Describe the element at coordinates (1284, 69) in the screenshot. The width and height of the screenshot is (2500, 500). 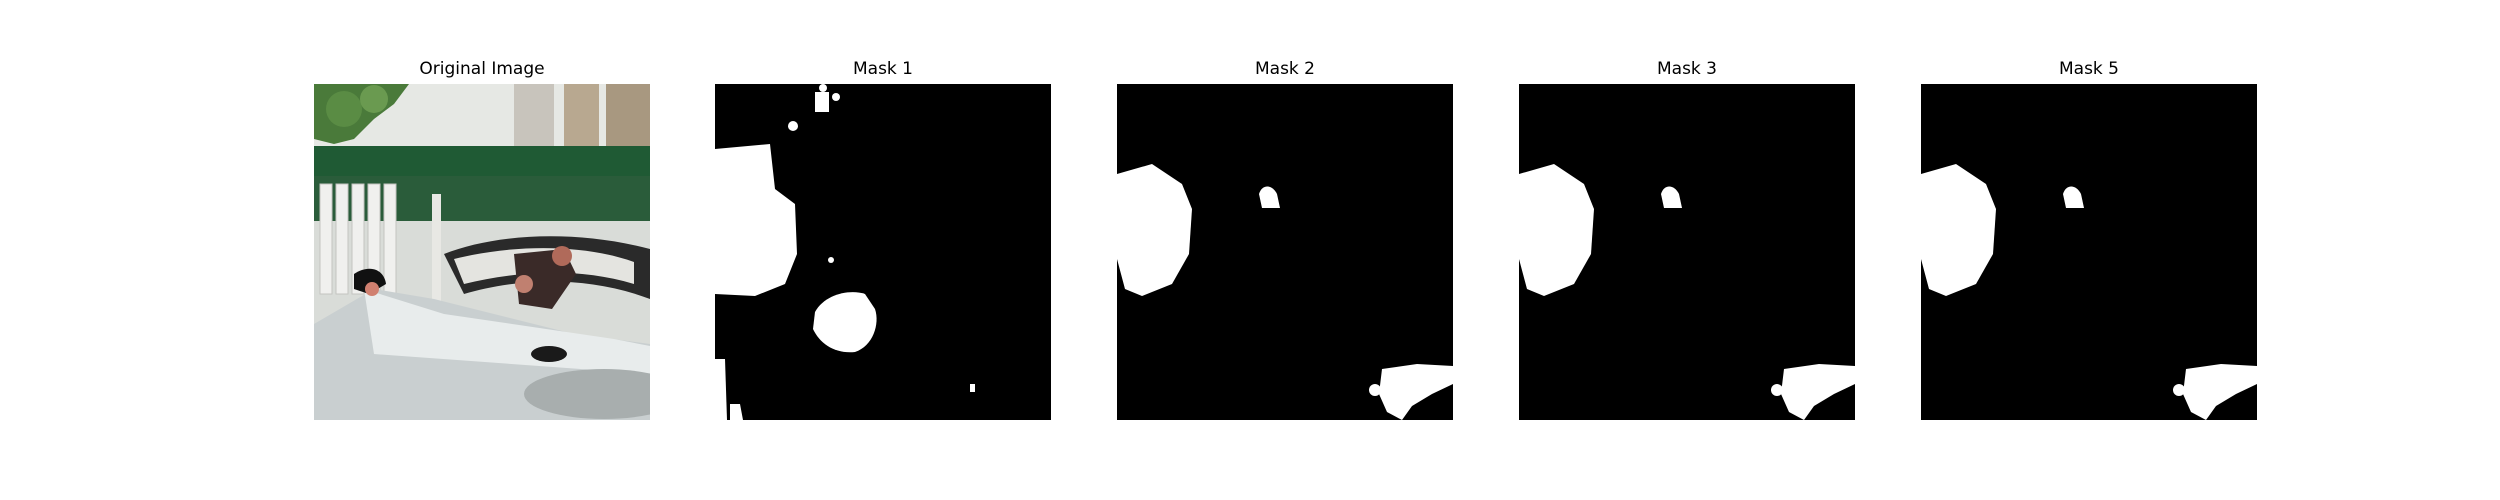
I see `panel-title-mask-2: Mask 2` at that location.